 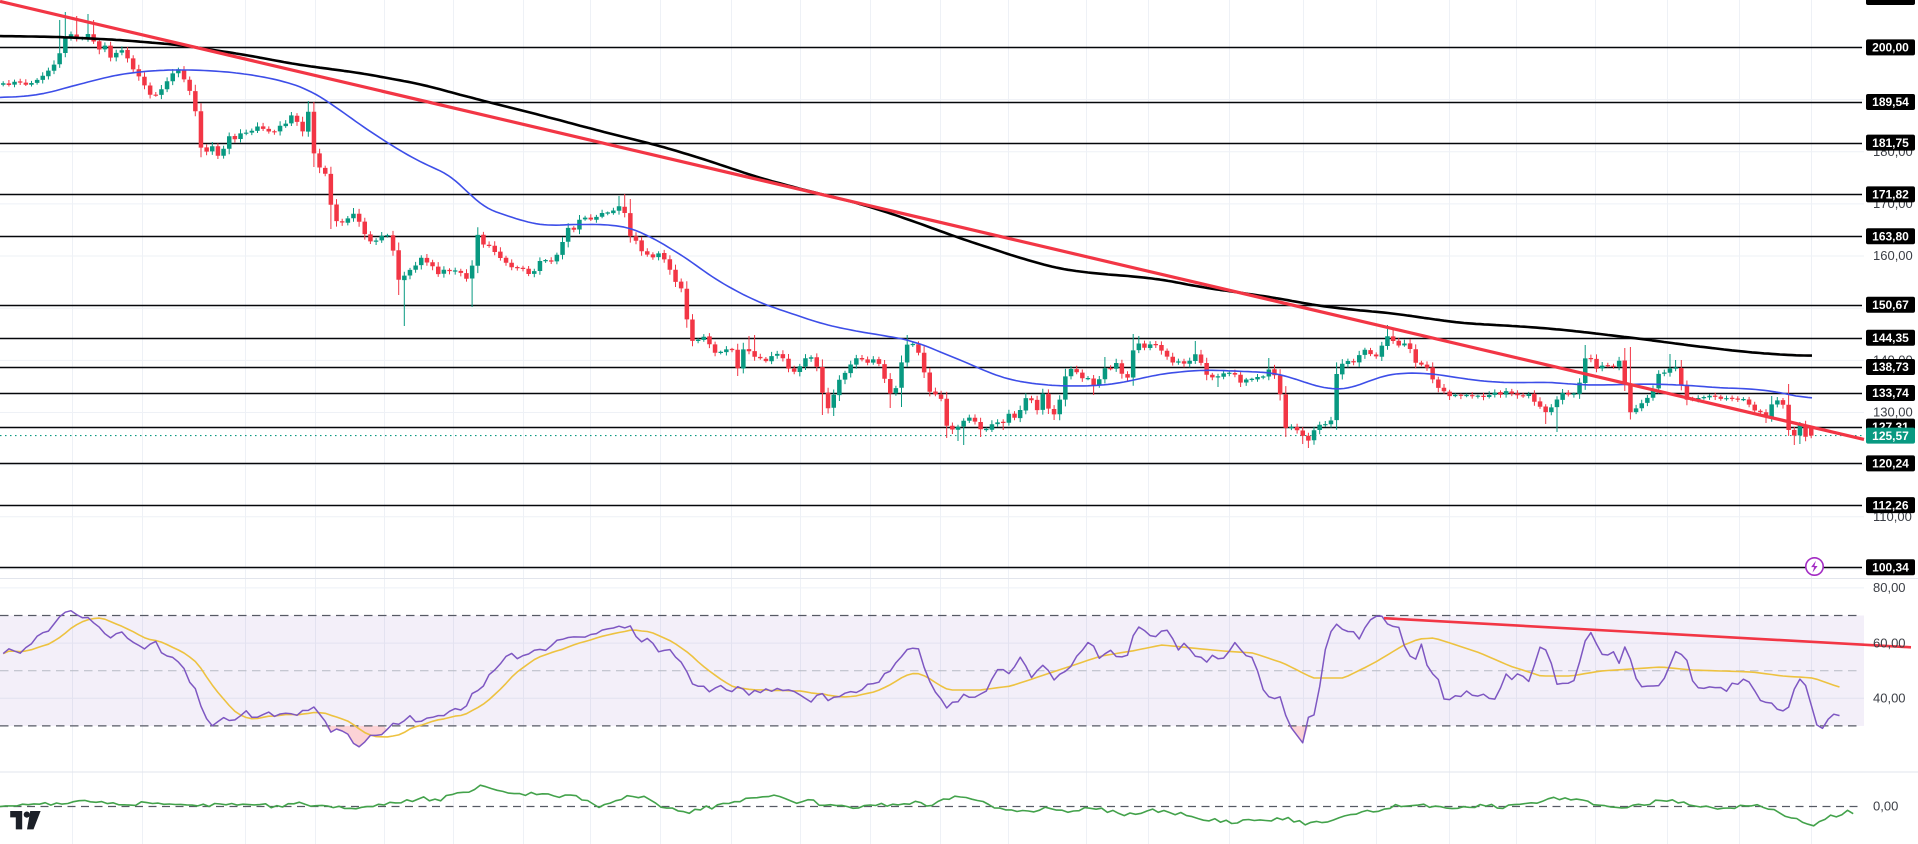 I want to click on svg-text: 0,00, so click(x=1885, y=806).